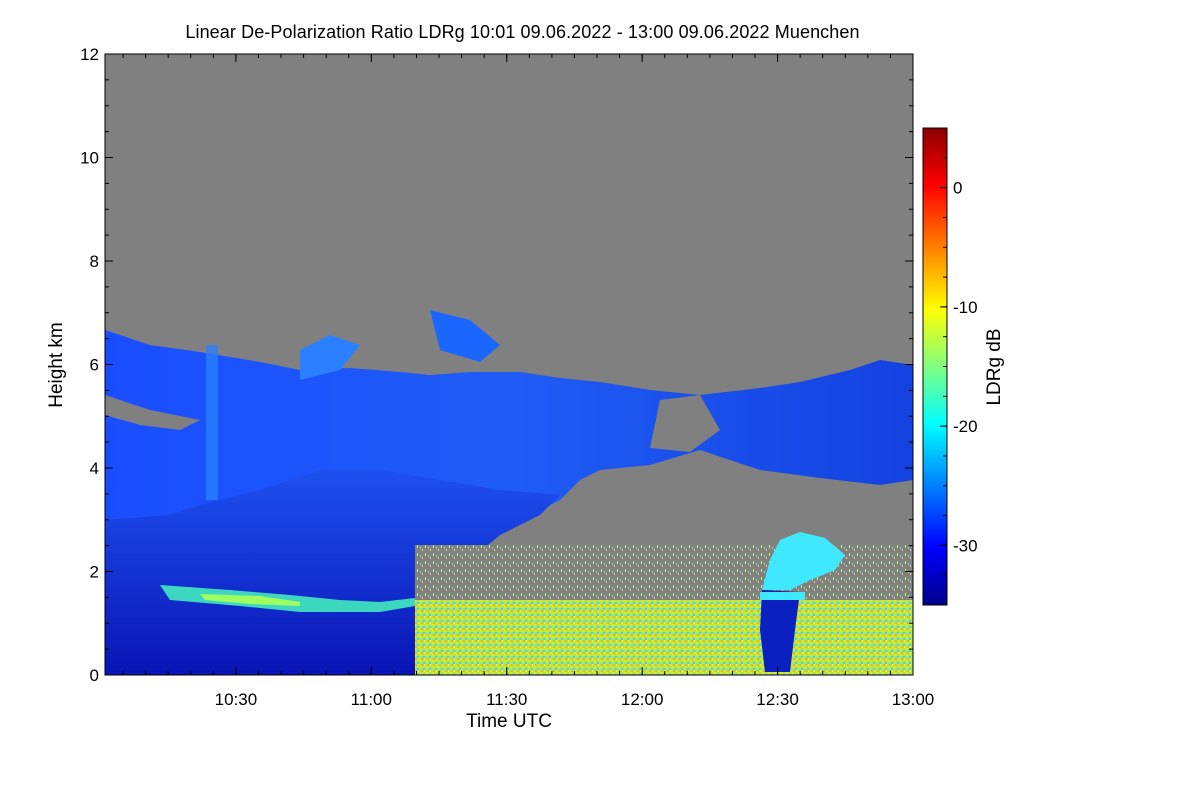 Image resolution: width=1200 pixels, height=800 pixels. Describe the element at coordinates (803, 561) in the screenshot. I see `plume-top` at that location.